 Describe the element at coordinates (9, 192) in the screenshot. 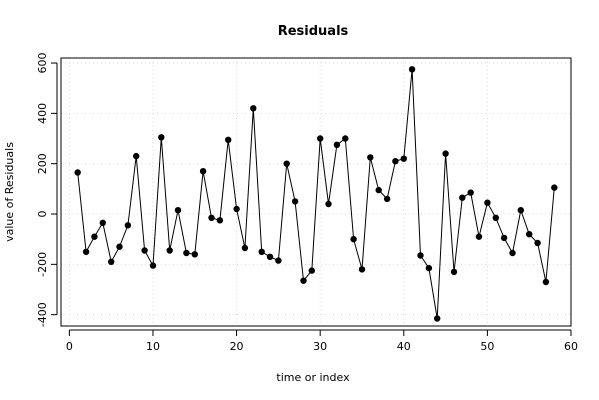

I see `y-axis-label: value of Residuals` at that location.